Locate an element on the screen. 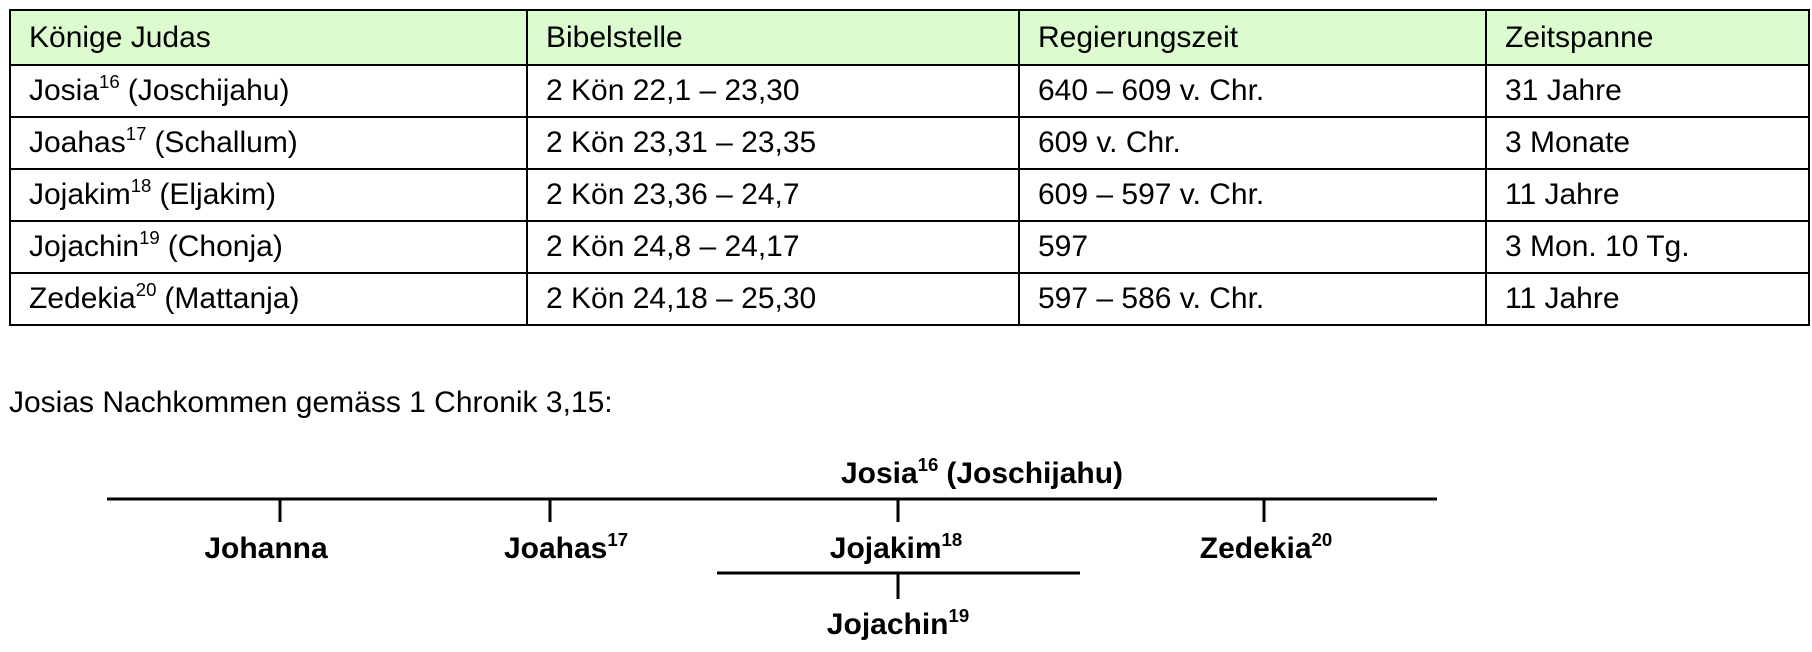  header-cell: Regierungszeit is located at coordinates (1252, 37).